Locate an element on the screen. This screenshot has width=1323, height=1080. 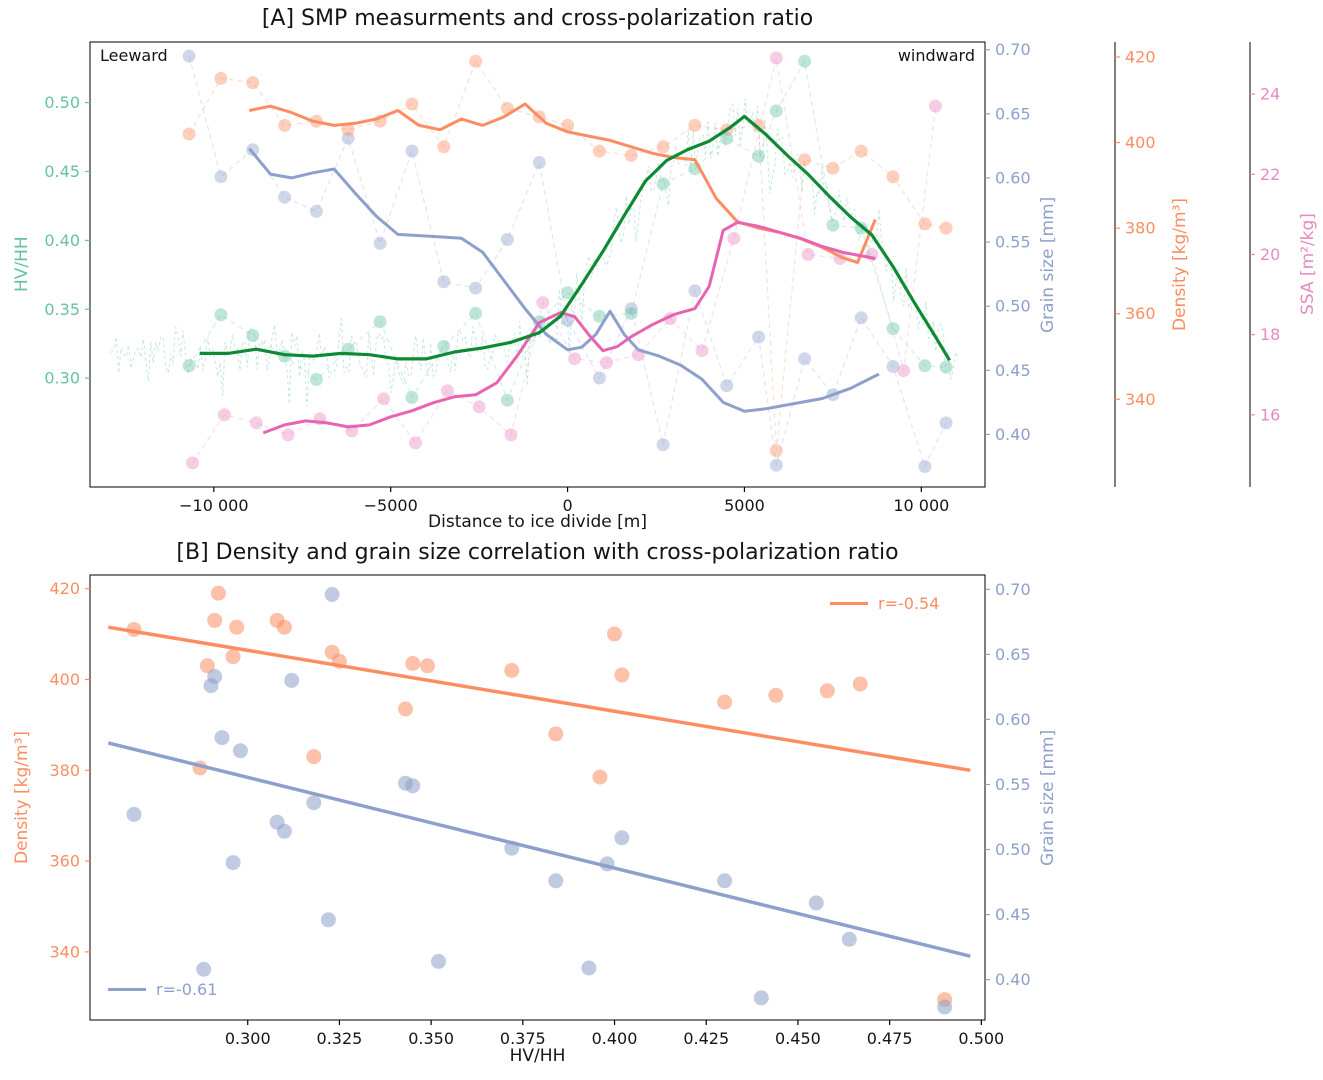
panel-b-grain-axis-label: Grain size [mm] is located at coordinates (1048, 797).